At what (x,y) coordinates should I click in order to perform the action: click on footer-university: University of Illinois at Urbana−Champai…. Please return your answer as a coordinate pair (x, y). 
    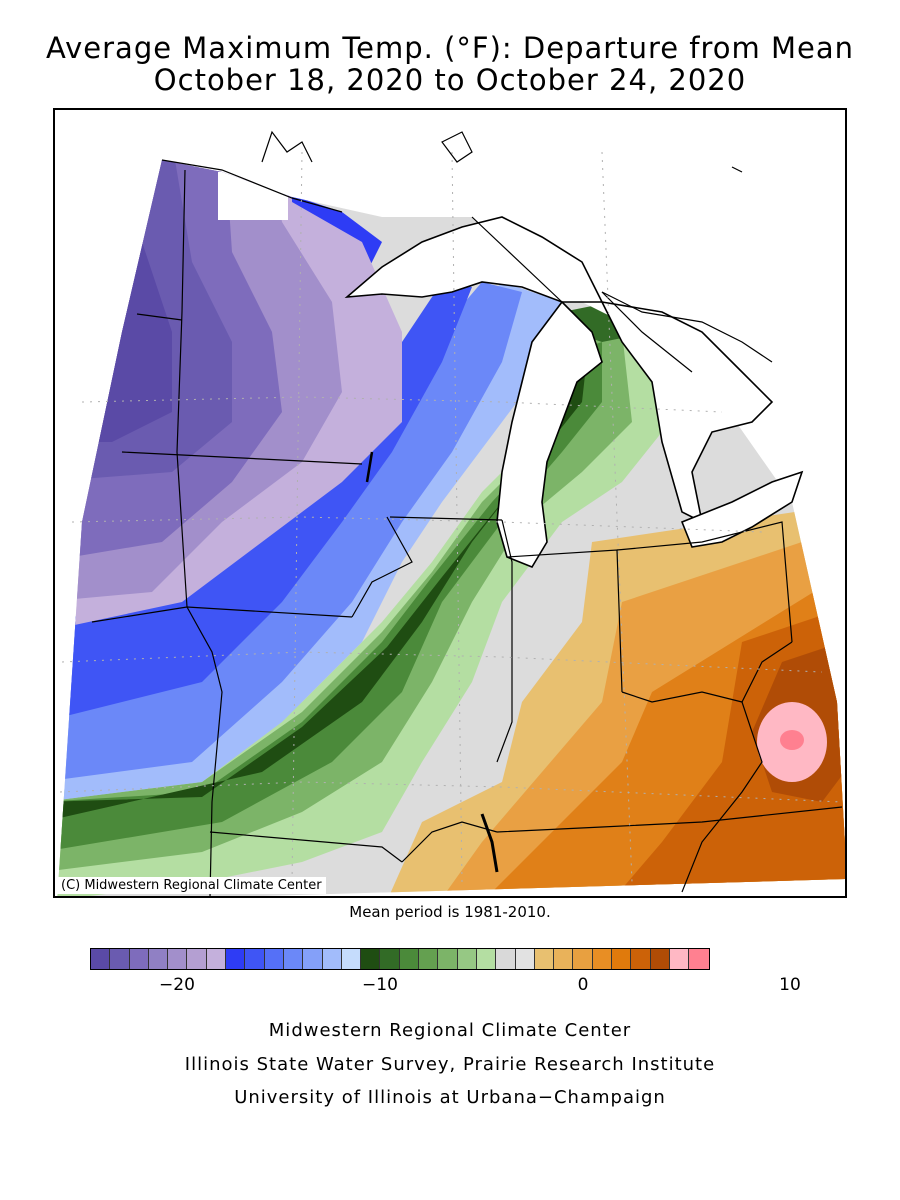
    Looking at the image, I should click on (450, 1097).